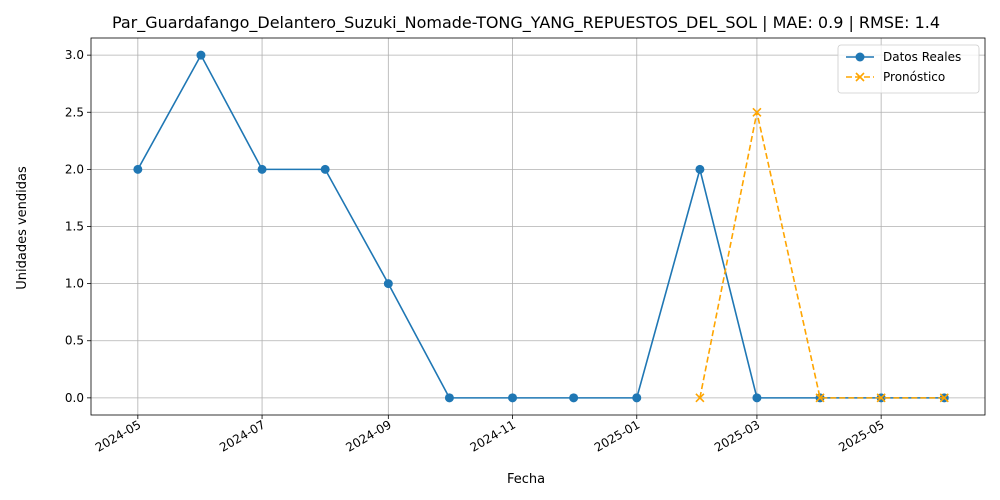 Image resolution: width=1000 pixels, height=500 pixels. I want to click on y-tick-label: 0.5, so click(74, 341).